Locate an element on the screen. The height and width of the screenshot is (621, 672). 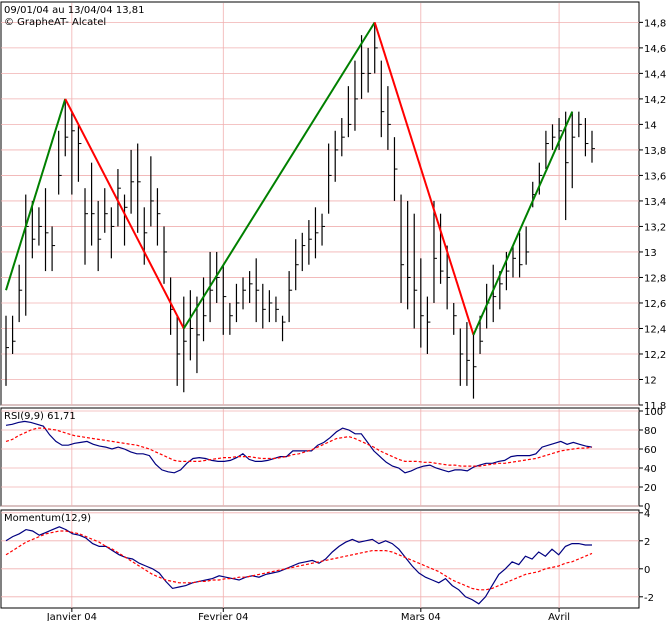
y-tick-label: 60 is located at coordinates (650, 450).